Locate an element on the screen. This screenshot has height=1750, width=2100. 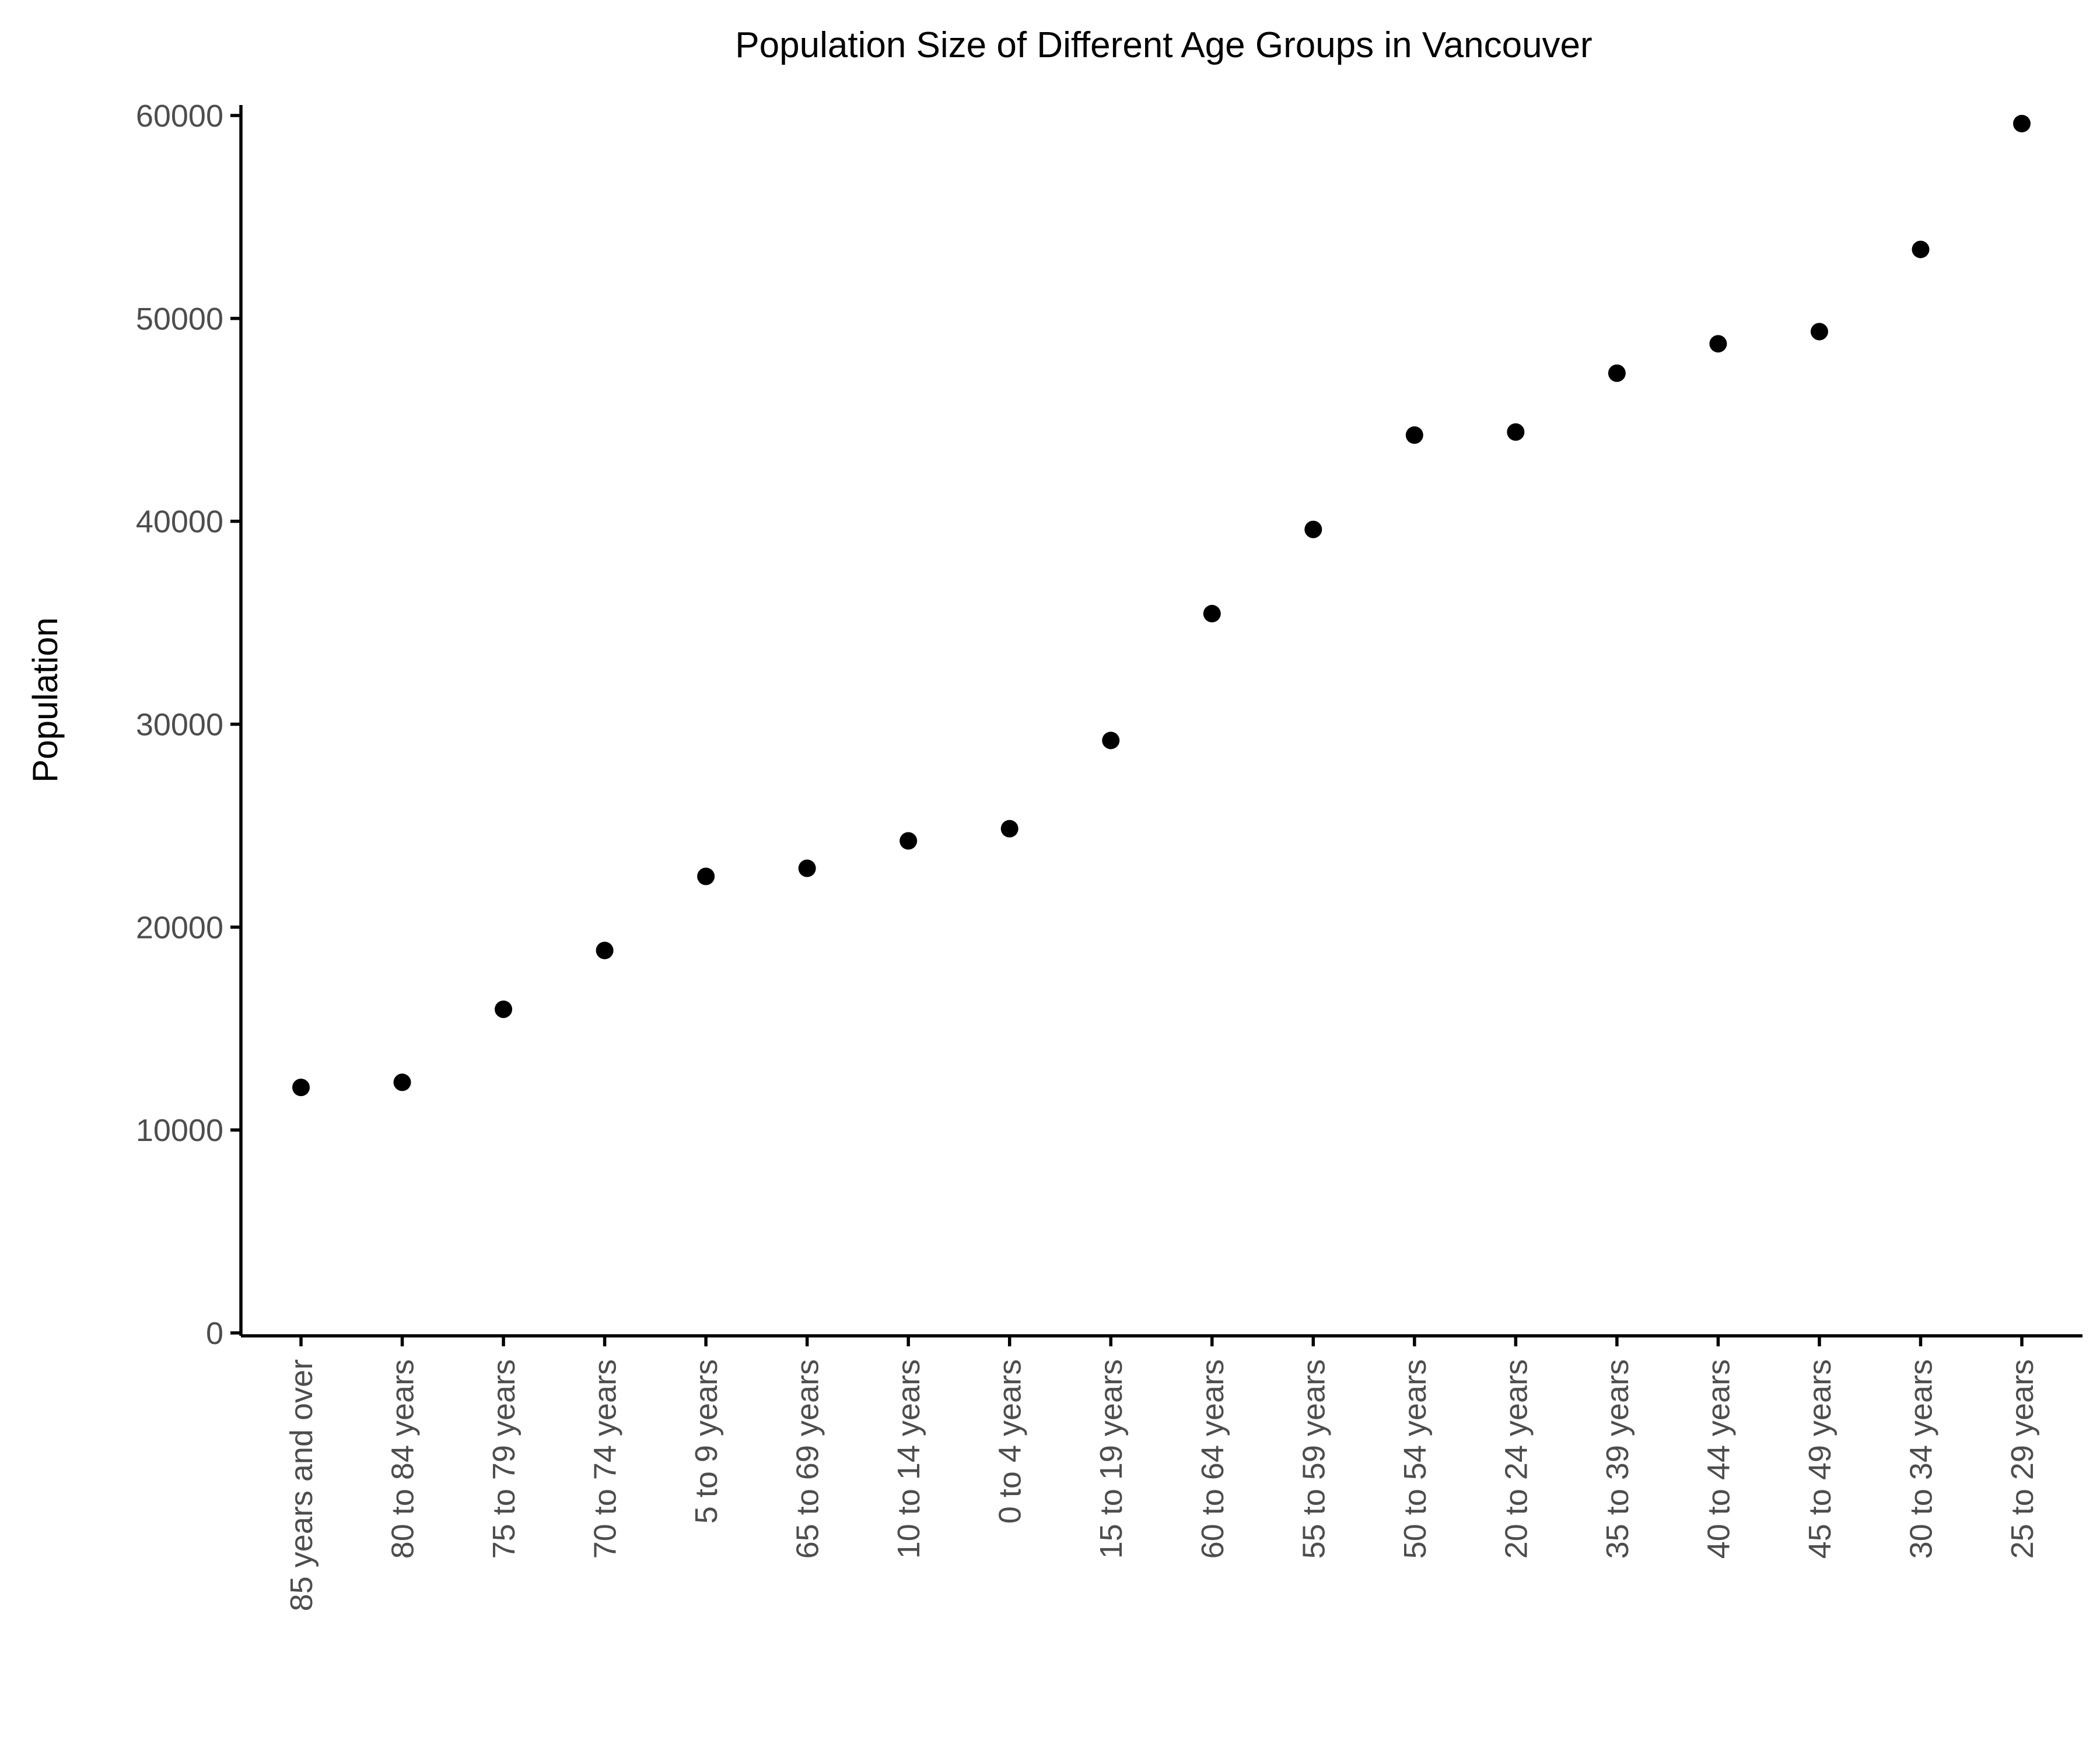
x-tick-label: 65 to 69 years is located at coordinates (807, 1459).